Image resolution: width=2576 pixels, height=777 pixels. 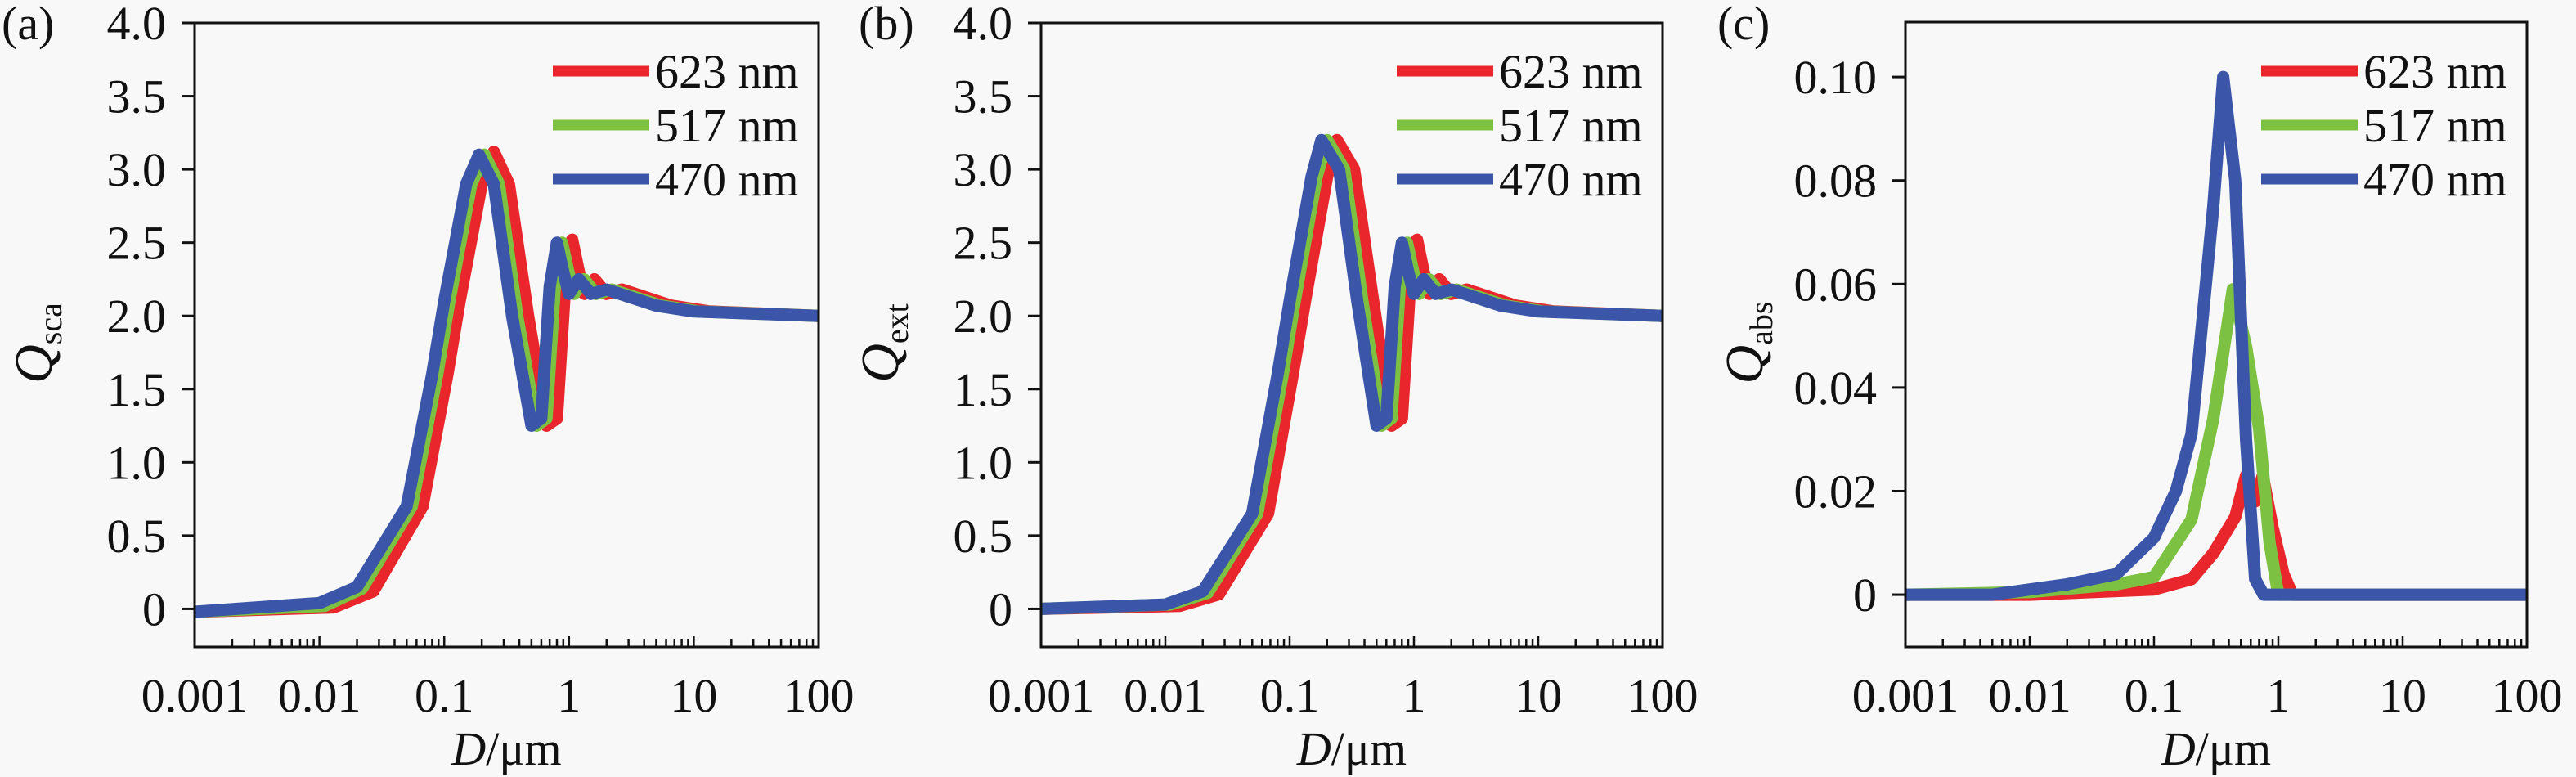 I want to click on y-axis-label-subscript: ext, so click(x=897, y=324).